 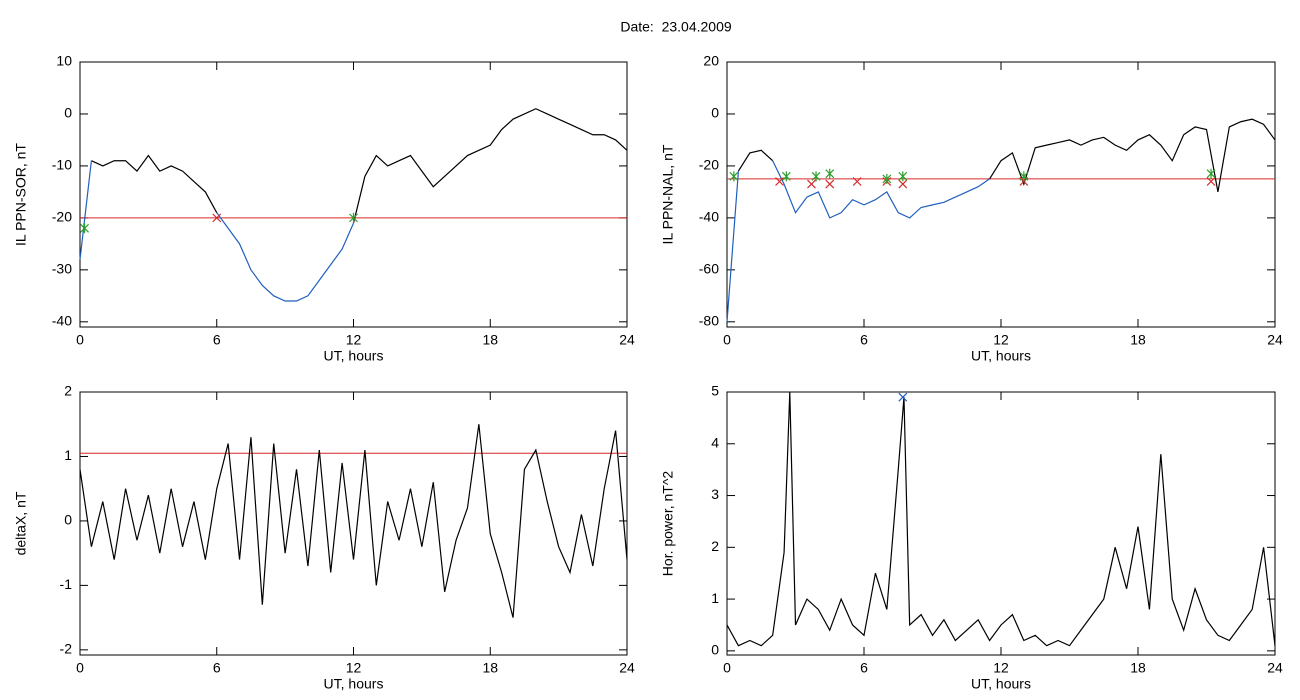 What do you see at coordinates (21, 194) in the screenshot?
I see `y-axis-label: IL PPN-SOR, nT` at bounding box center [21, 194].